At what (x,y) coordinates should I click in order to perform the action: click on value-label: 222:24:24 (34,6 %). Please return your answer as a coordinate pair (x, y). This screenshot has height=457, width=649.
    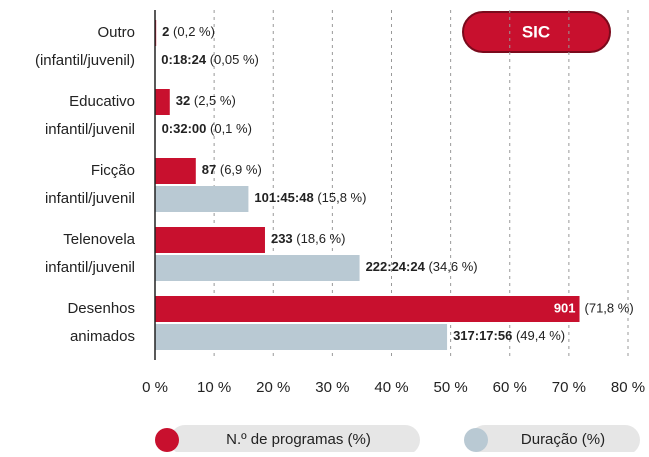
    Looking at the image, I should click on (422, 266).